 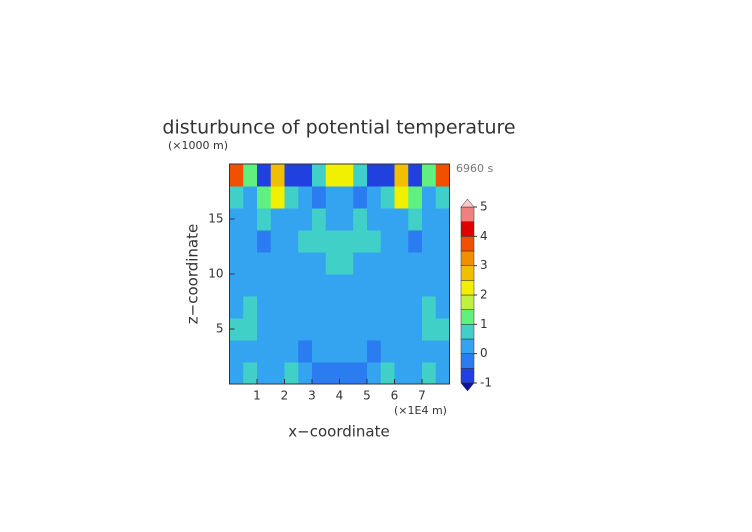 I want to click on colorbar-tick-label: 0, so click(x=484, y=353).